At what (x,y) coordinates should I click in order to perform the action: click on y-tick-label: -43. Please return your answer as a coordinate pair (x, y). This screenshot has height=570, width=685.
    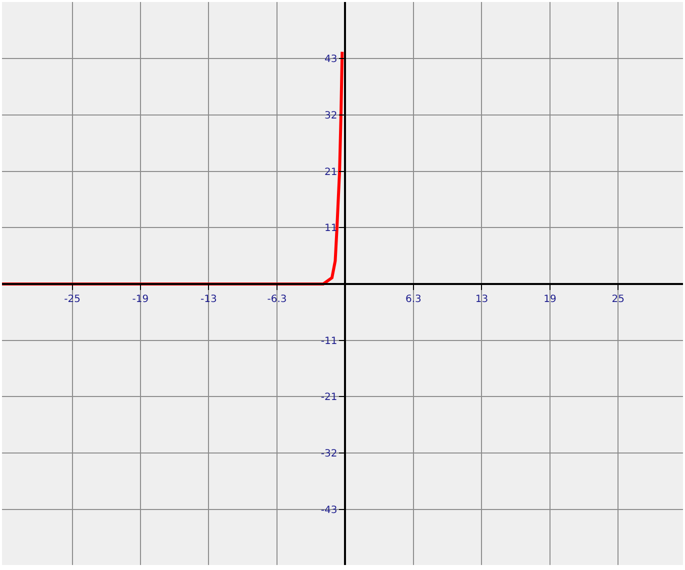
    Looking at the image, I should click on (329, 510).